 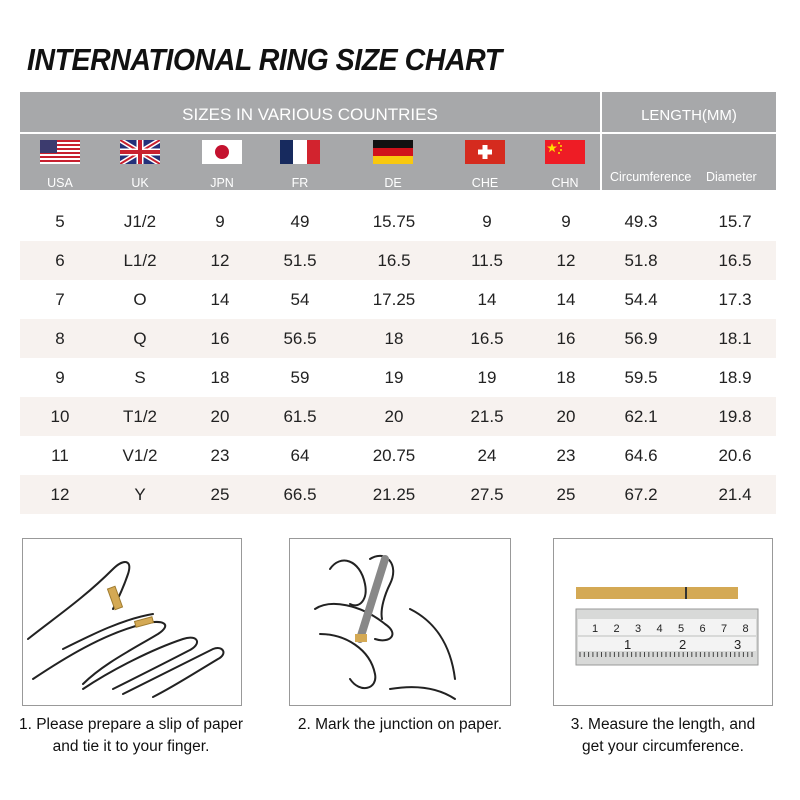 I want to click on country-label: FR, so click(x=300, y=183).